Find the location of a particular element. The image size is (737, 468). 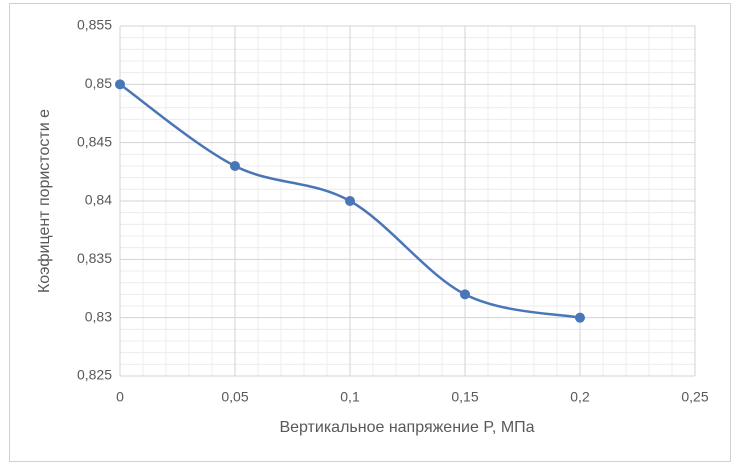

x-tick-label: 0,1 is located at coordinates (350, 397).